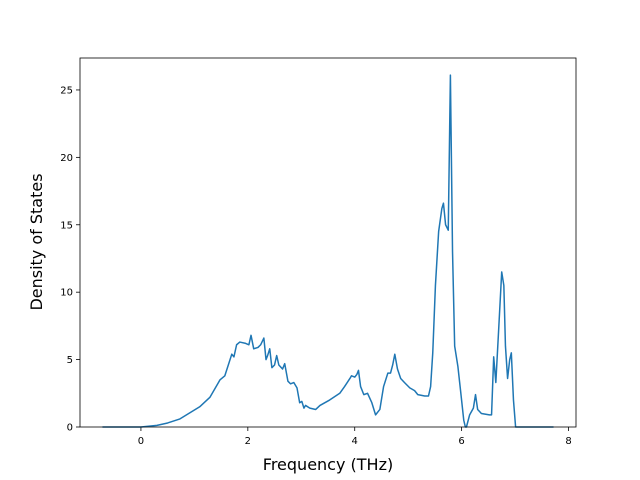 Image resolution: width=640 pixels, height=480 pixels. What do you see at coordinates (66, 90) in the screenshot?
I see `y-tick-label: 25` at bounding box center [66, 90].